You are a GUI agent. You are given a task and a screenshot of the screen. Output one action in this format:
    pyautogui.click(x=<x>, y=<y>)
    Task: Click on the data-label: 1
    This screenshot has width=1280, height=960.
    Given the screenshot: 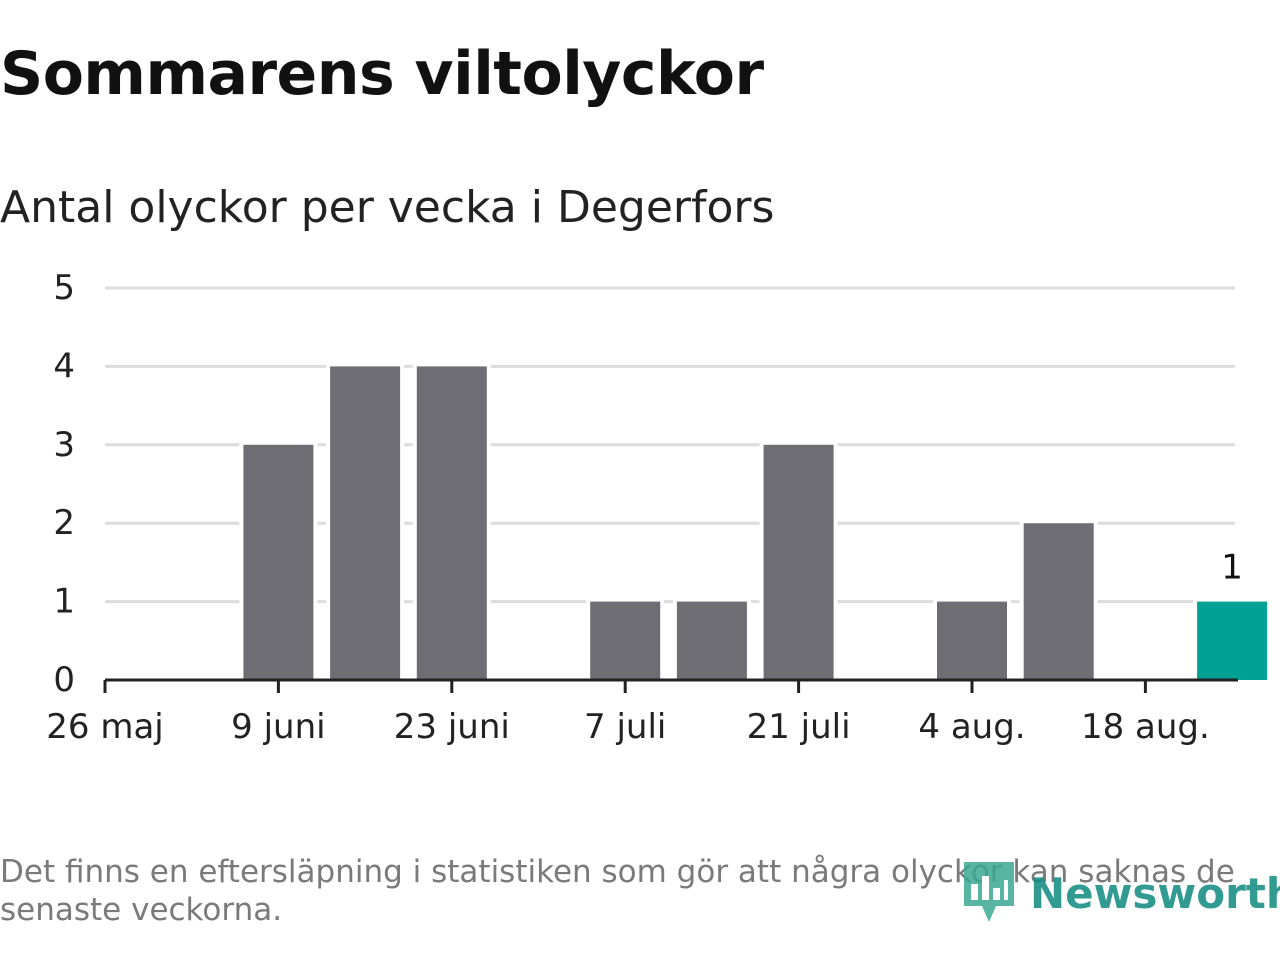 What is the action you would take?
    pyautogui.click(x=1232, y=568)
    